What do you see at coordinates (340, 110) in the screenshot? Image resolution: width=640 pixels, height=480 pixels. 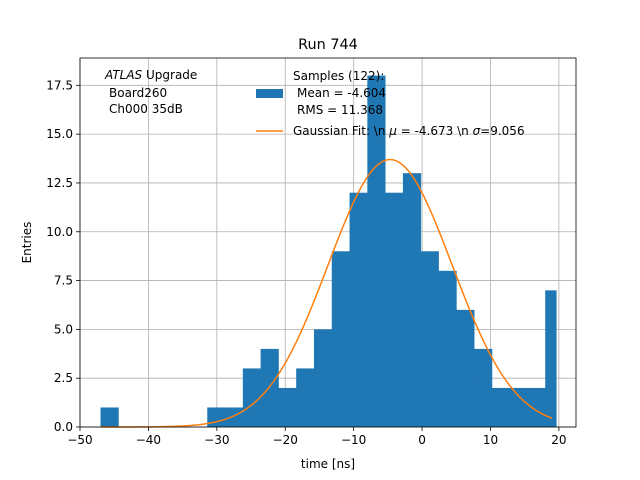 I see `legend-samples-rms: RMS = 11.368` at bounding box center [340, 110].